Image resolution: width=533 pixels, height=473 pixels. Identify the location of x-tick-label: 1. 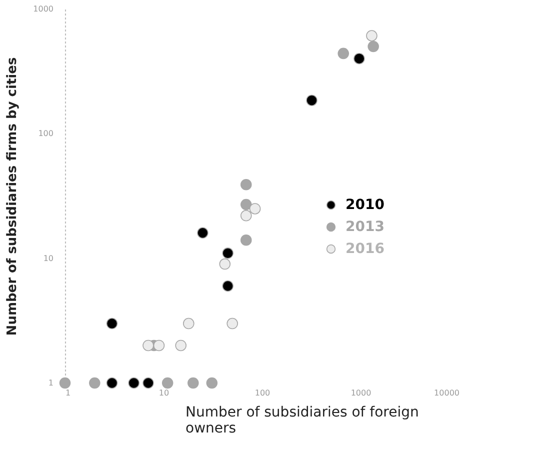
(68, 393).